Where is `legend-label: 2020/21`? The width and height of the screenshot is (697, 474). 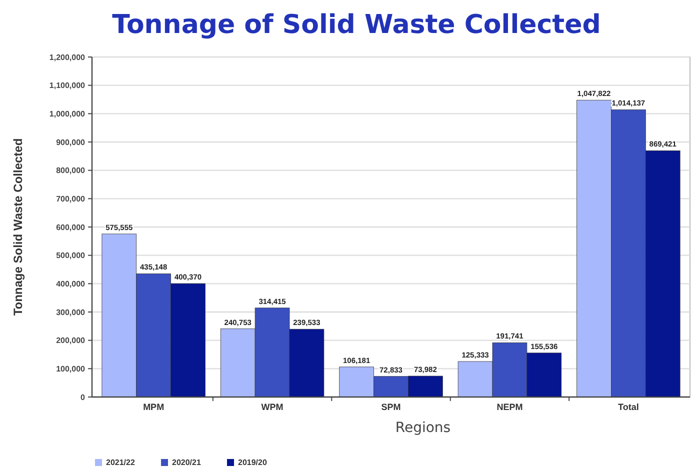 legend-label: 2020/21 is located at coordinates (187, 462).